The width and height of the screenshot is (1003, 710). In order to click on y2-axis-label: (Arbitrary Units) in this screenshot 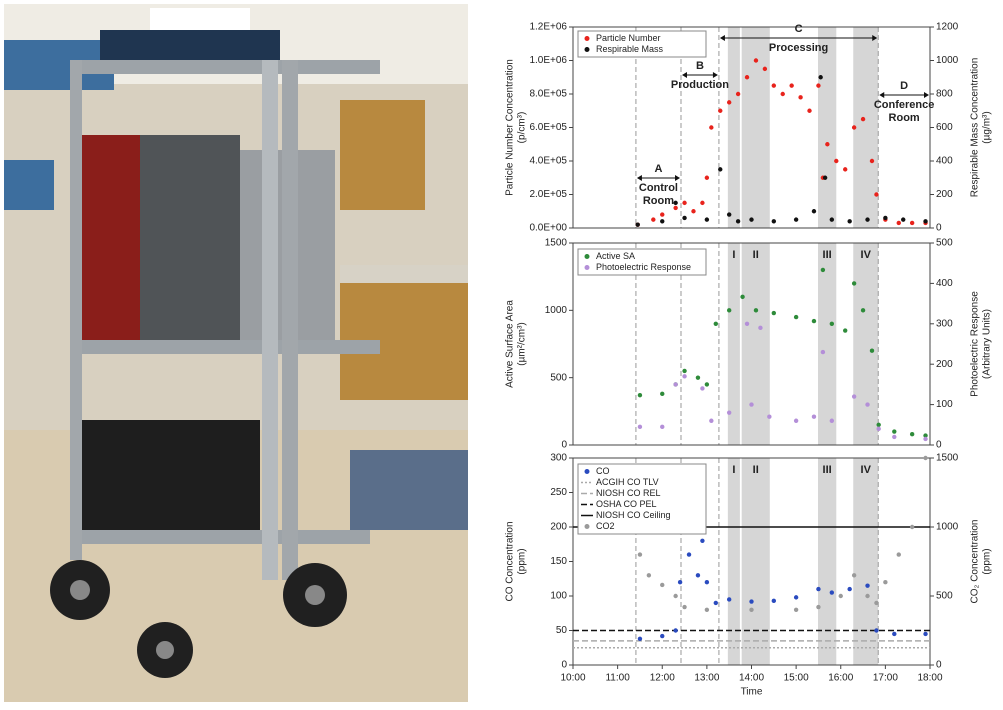, I will do `click(987, 344)`.